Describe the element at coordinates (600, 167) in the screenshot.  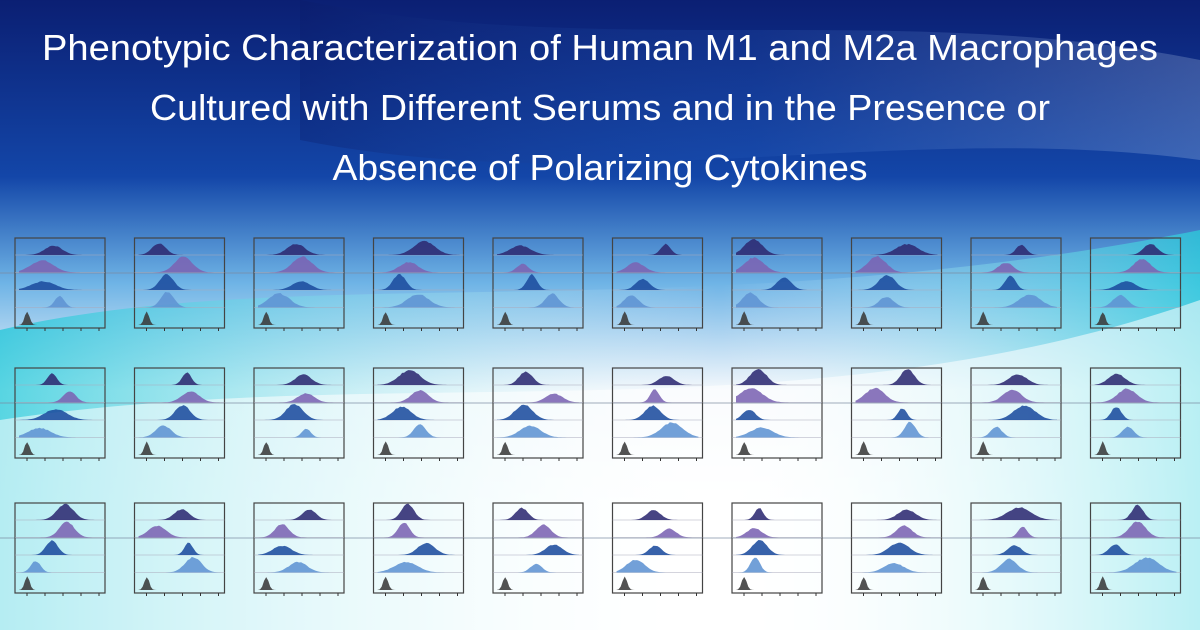
I see `title-line: Absence of Polarizing Cytokines` at that location.